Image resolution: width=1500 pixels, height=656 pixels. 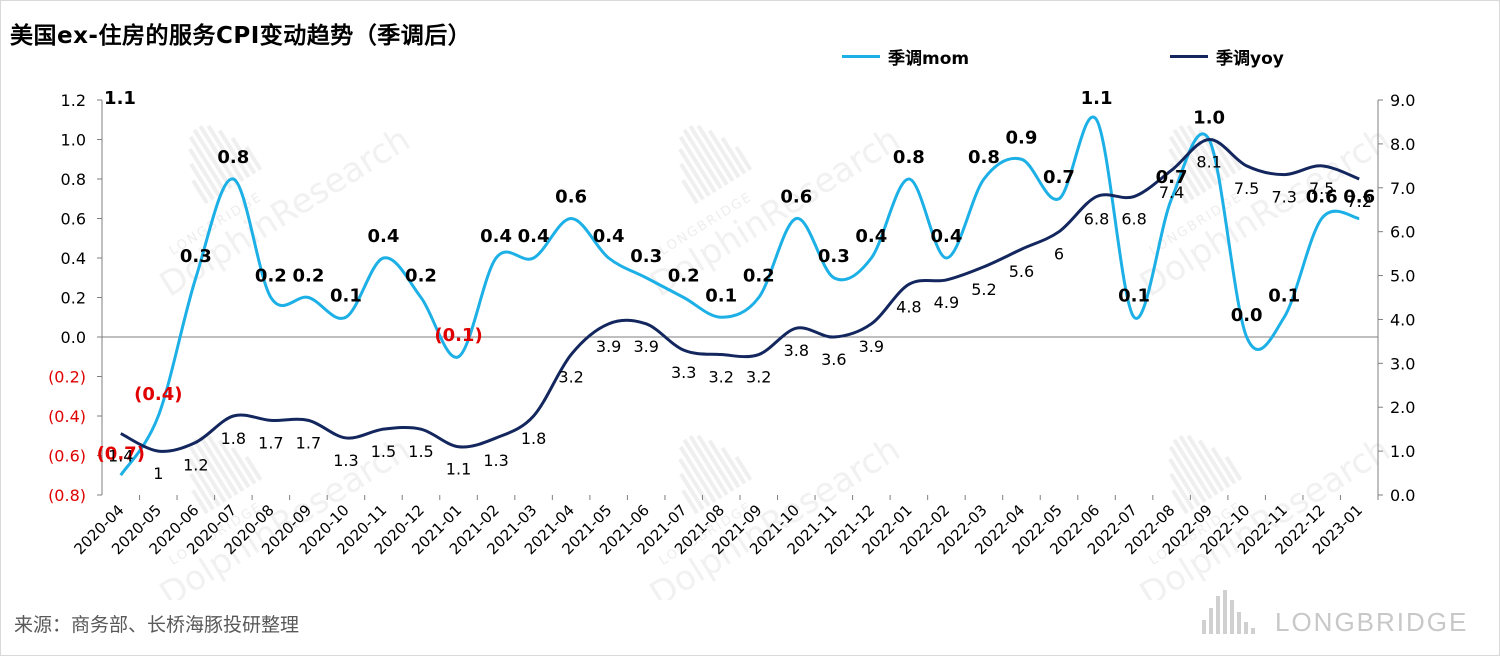 I want to click on left-tick-label: 0.6, so click(x=73, y=219).